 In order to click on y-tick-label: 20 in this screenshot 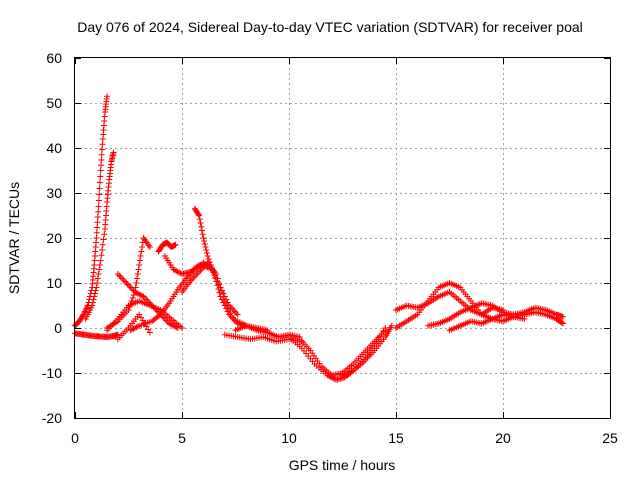, I will do `click(54, 238)`.